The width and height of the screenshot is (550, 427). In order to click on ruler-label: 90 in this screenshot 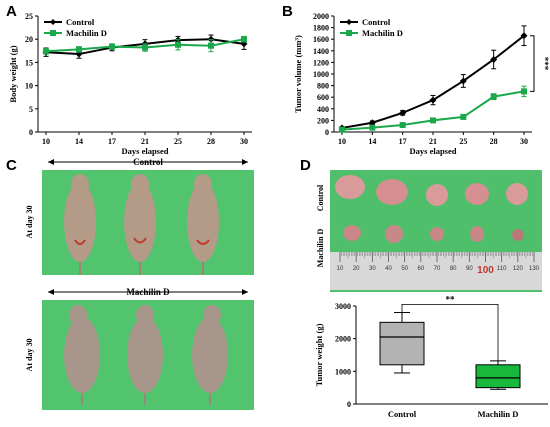, I will do `click(469, 269)`.